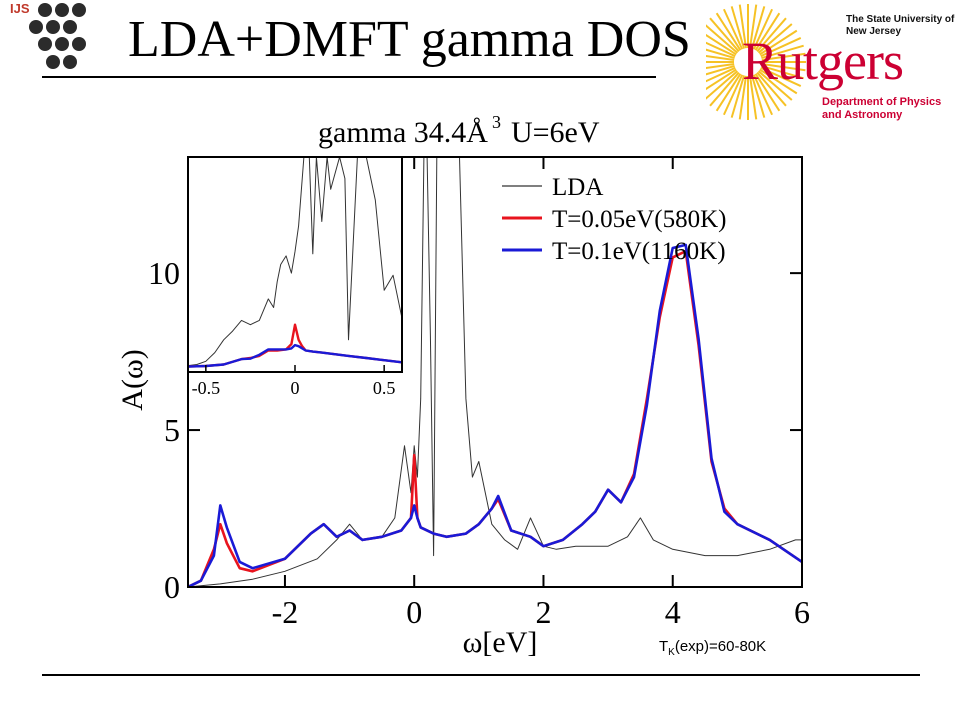  What do you see at coordinates (132, 379) in the screenshot?
I see `y-axis-label: A(ω)` at bounding box center [132, 379].